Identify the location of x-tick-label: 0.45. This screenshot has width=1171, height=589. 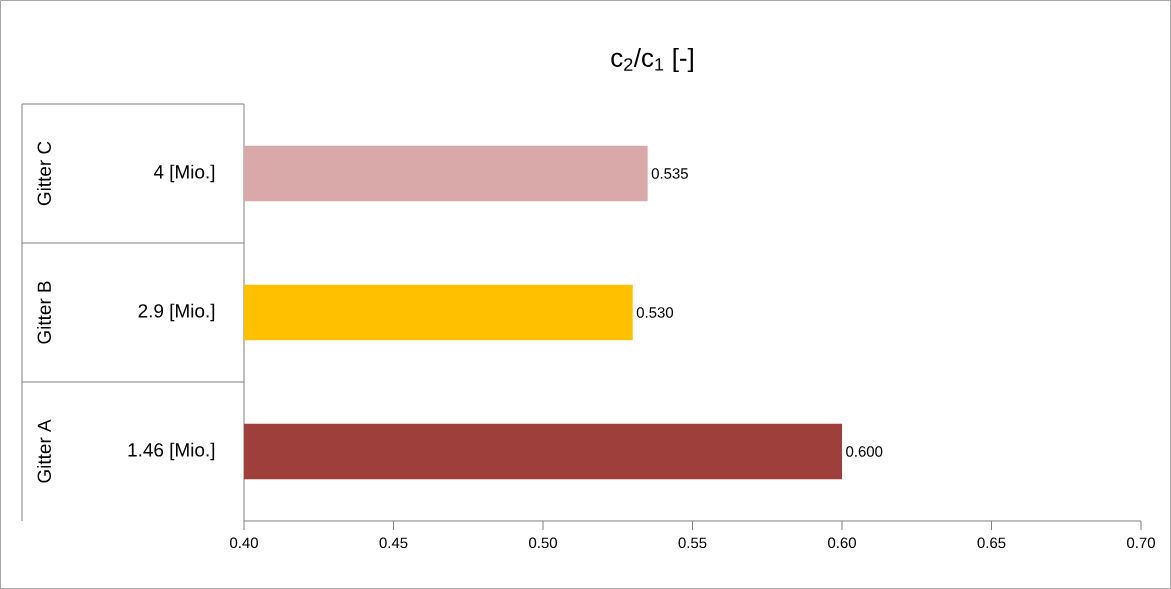
(393, 543).